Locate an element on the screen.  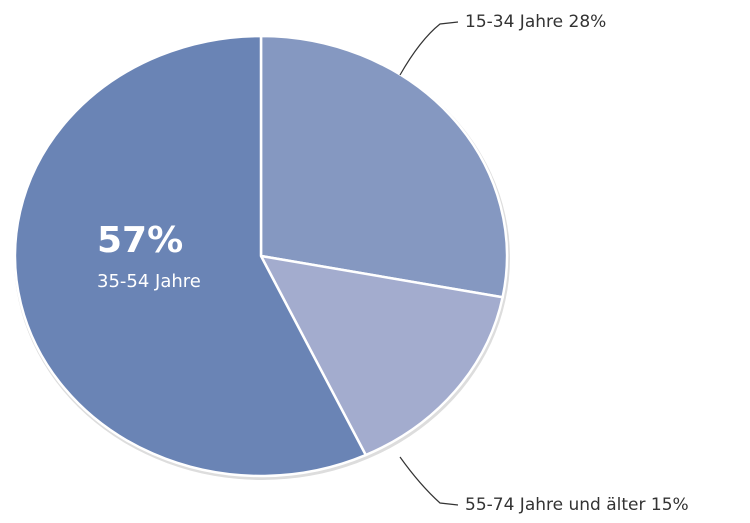
value-label: 15% is located at coordinates (670, 505).